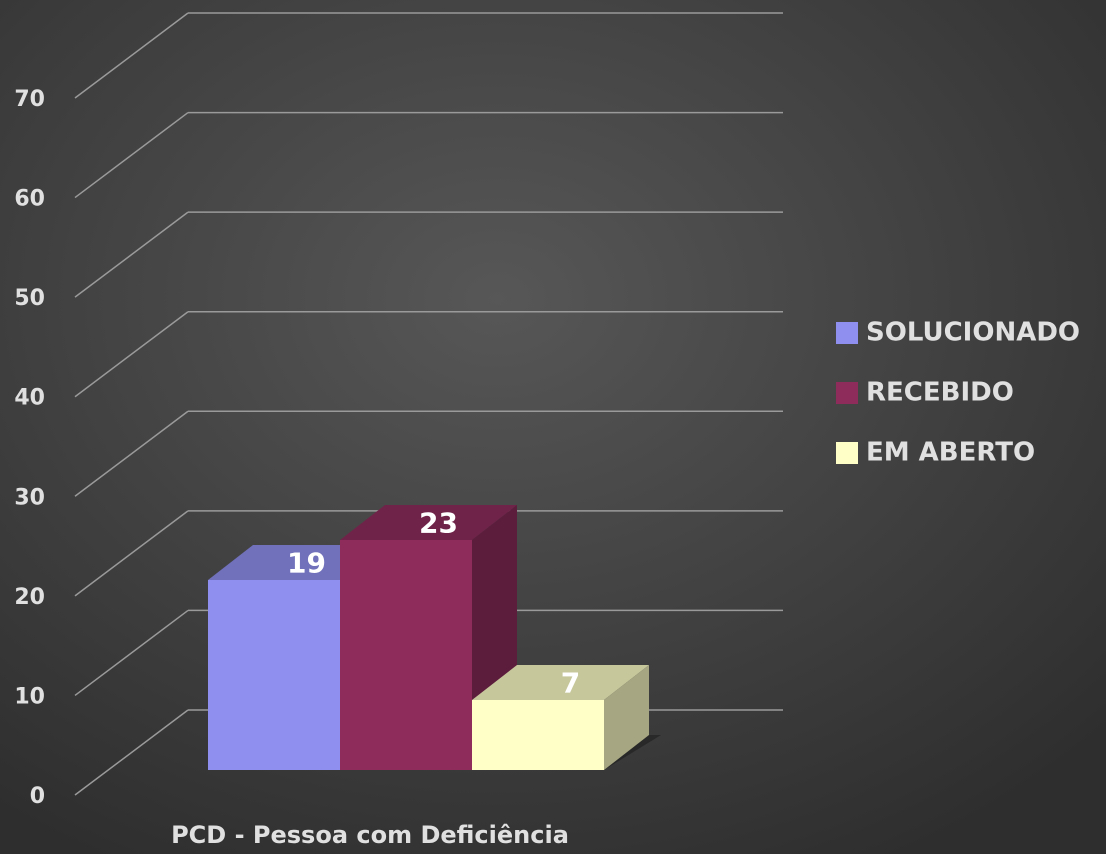 Image resolution: width=1106 pixels, height=858 pixels. I want to click on value-label: 7, so click(570, 683).